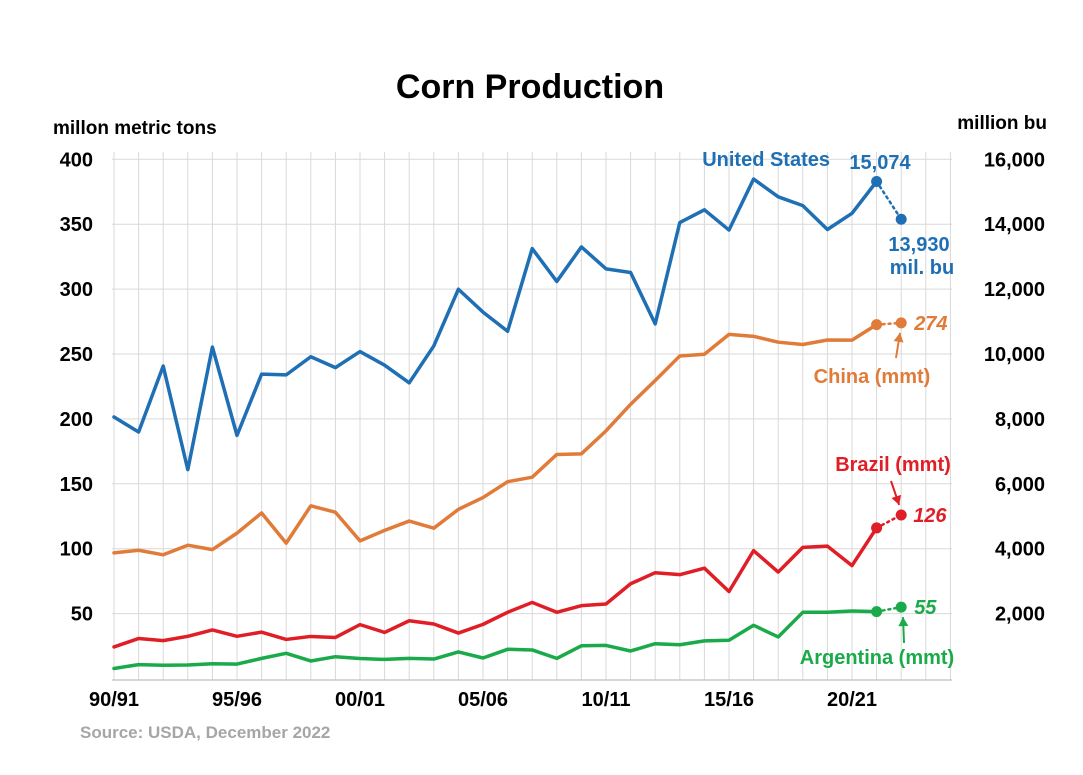 This screenshot has height=775, width=1083. What do you see at coordinates (76, 420) in the screenshot?
I see `left-tick-label: 200` at bounding box center [76, 420].